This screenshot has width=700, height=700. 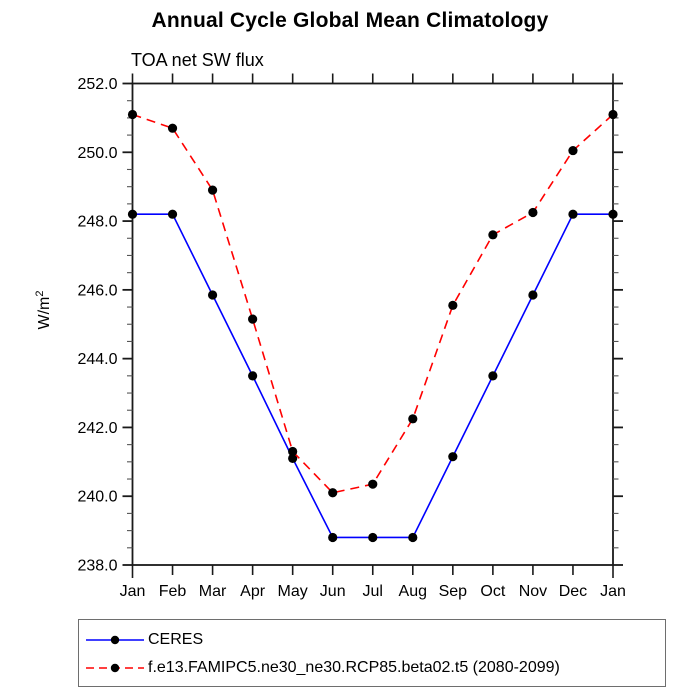 What do you see at coordinates (350, 20) in the screenshot?
I see `chart-title: Annual Cycle Global Mean Climatology` at bounding box center [350, 20].